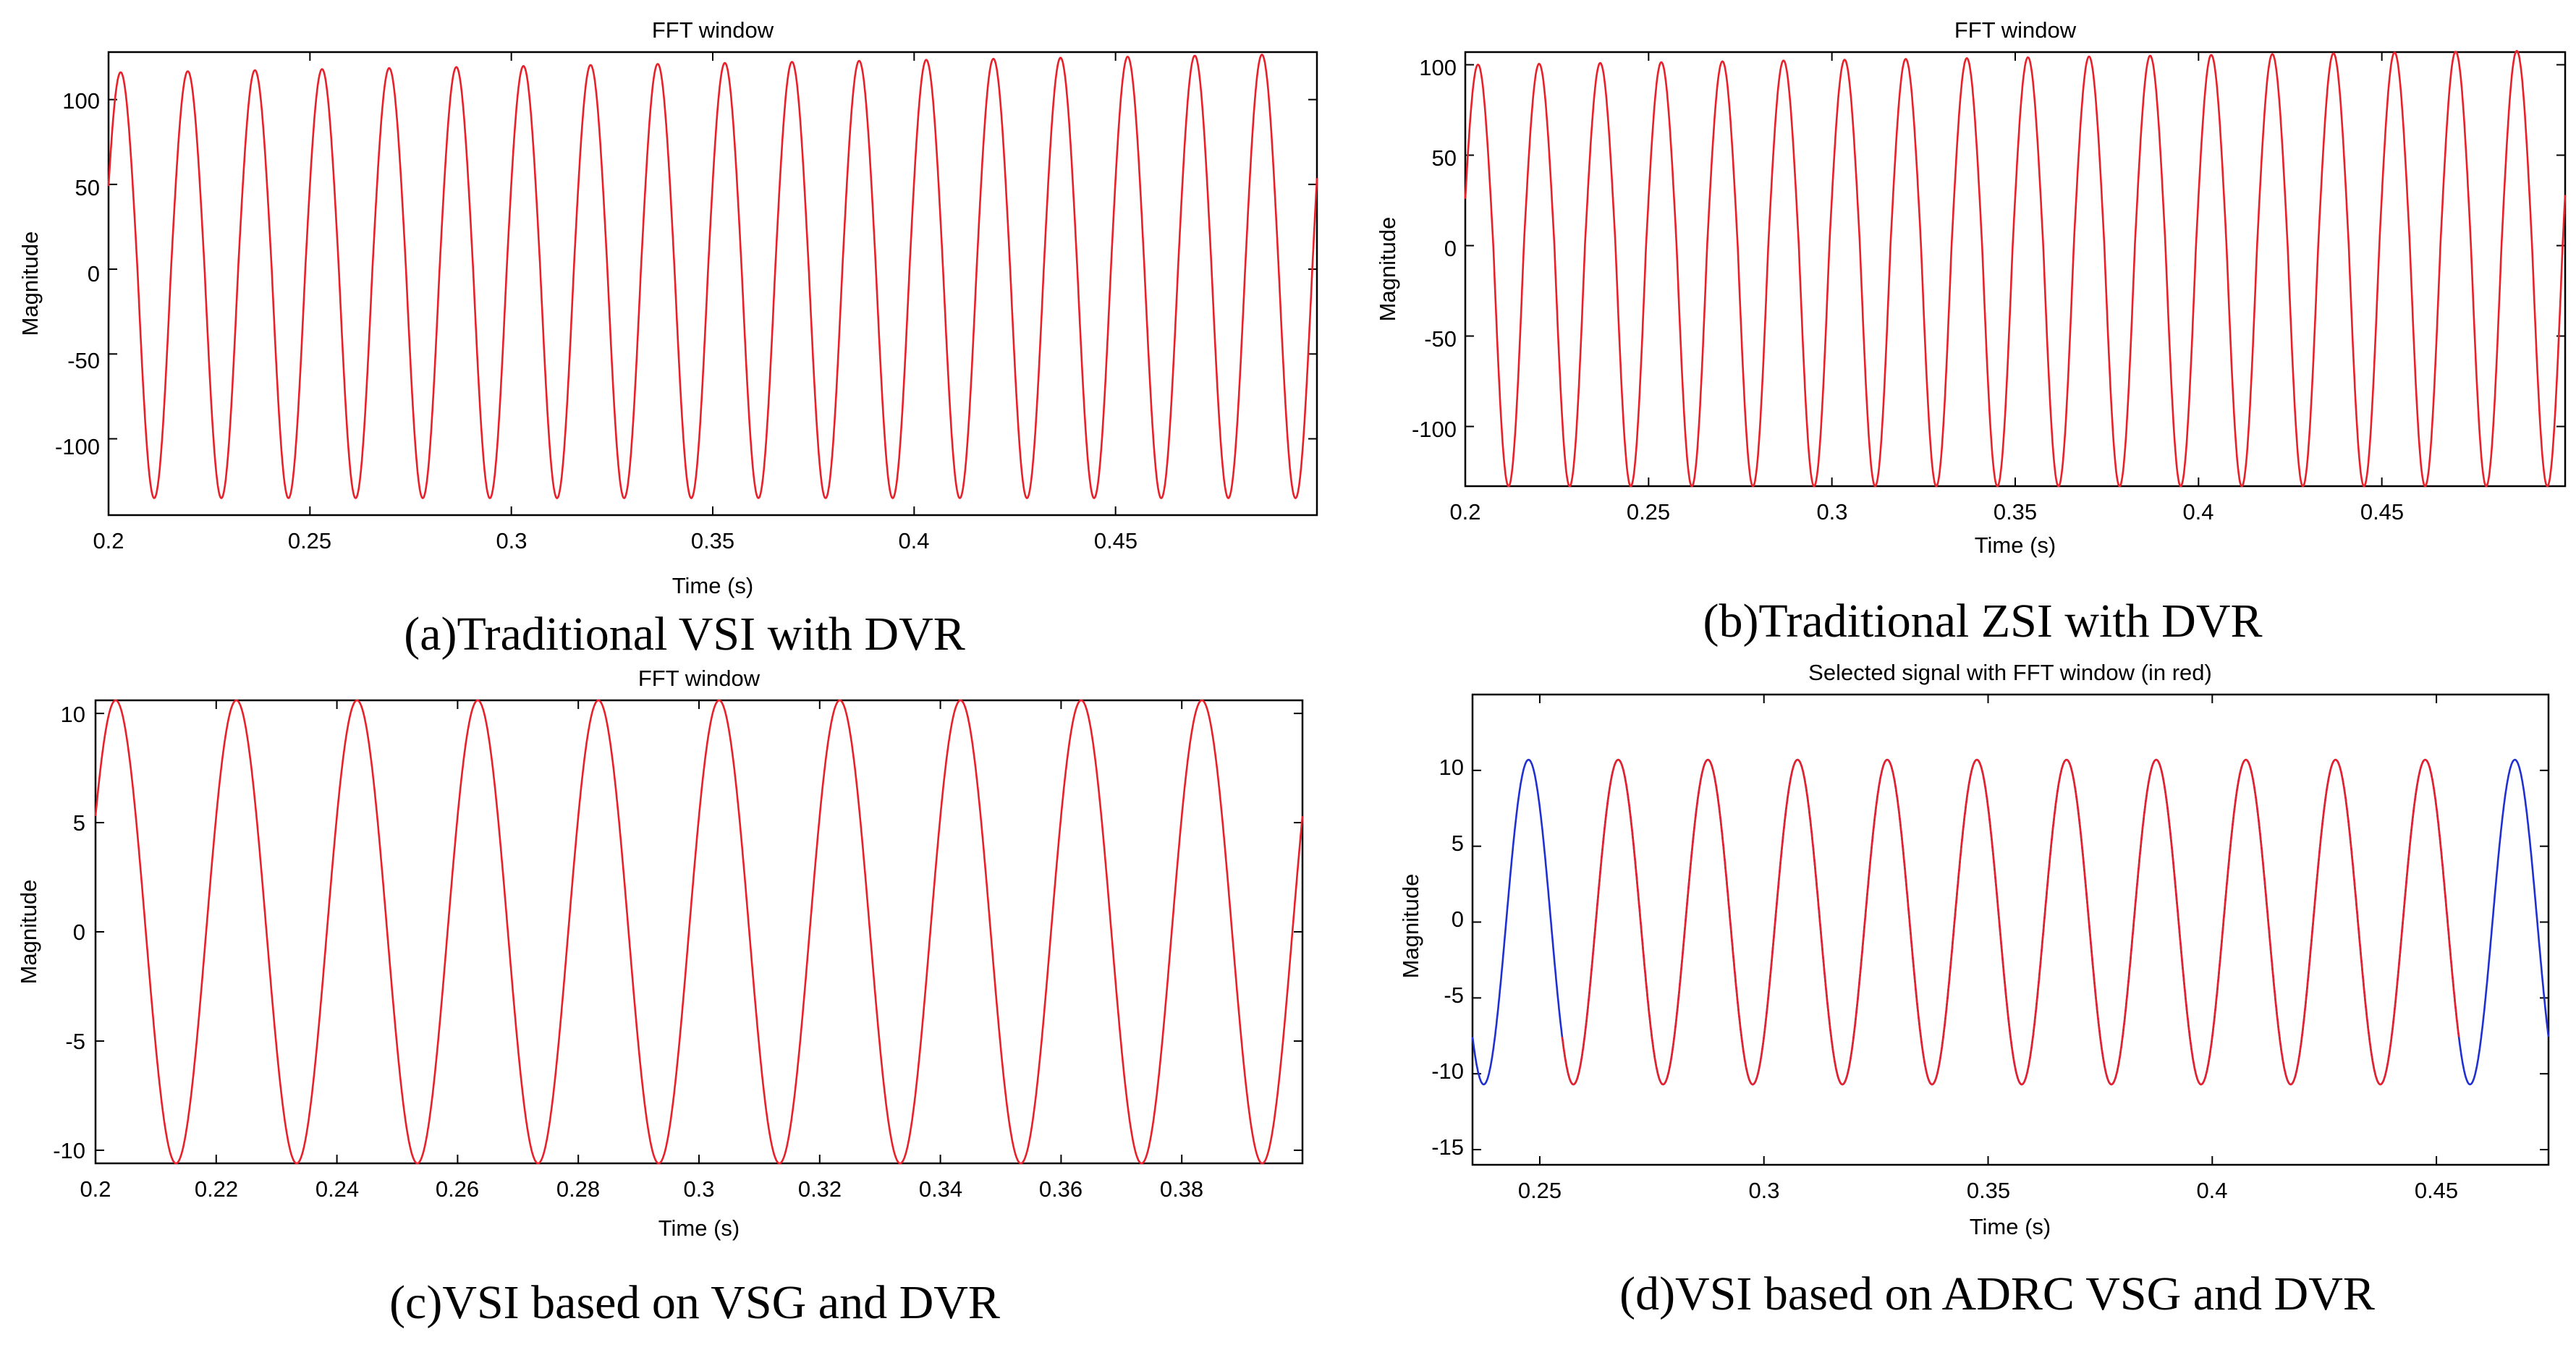  I want to click on xtick-b-0.3: 0.3, so click(1832, 512).